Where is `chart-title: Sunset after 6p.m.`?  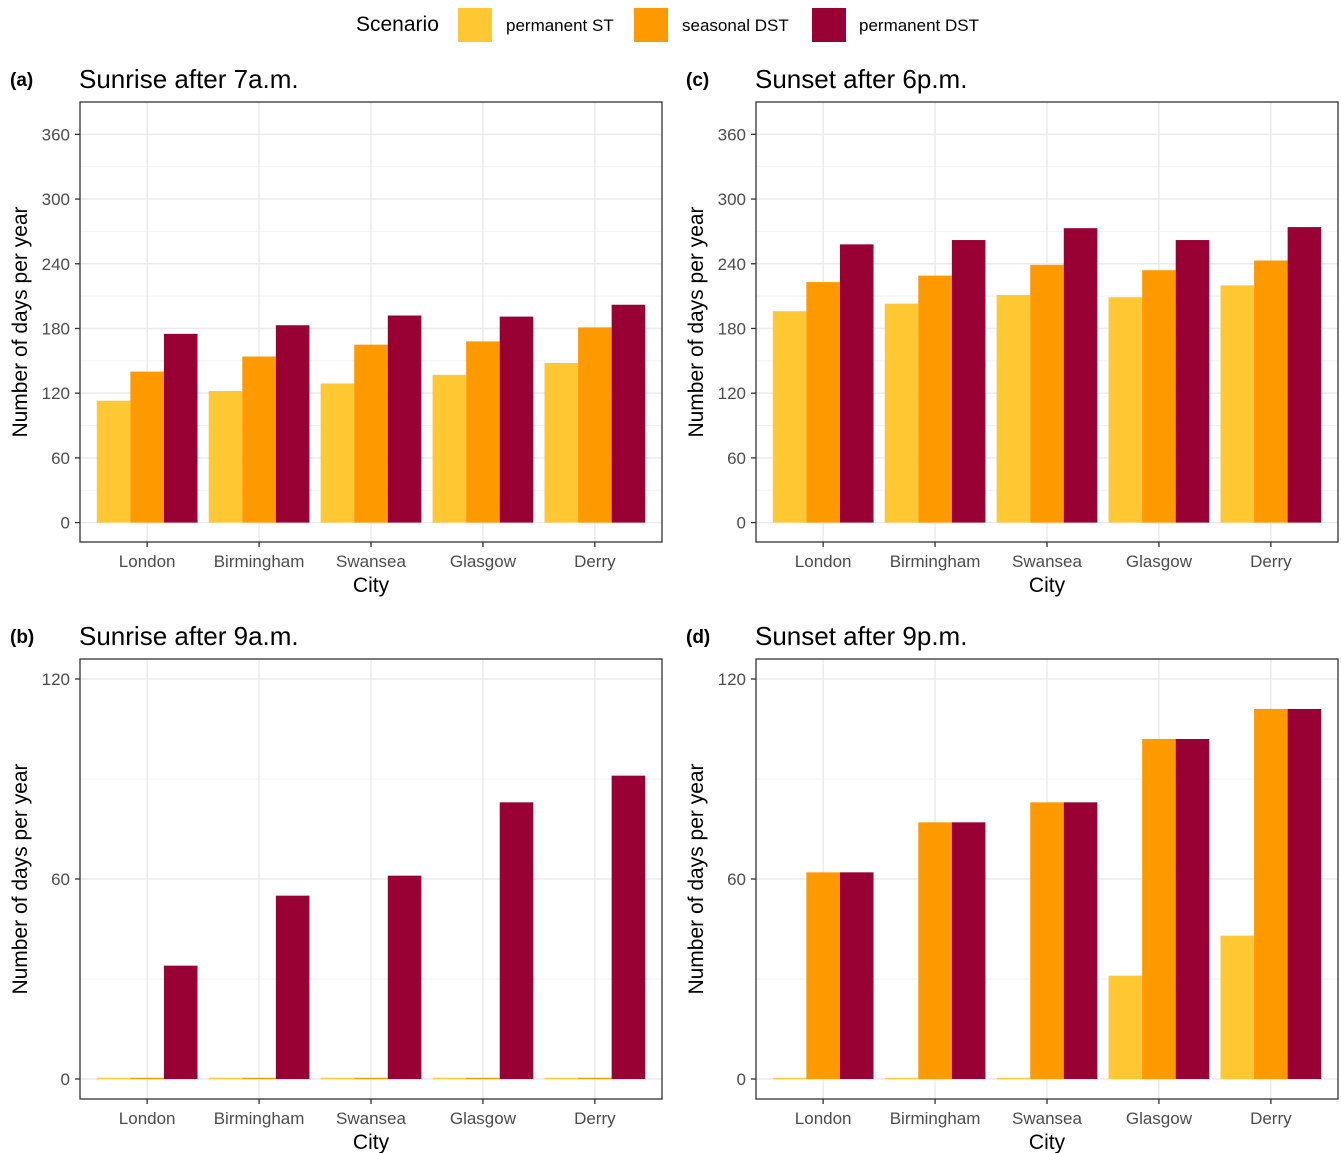
chart-title: Sunset after 6p.m. is located at coordinates (861, 79).